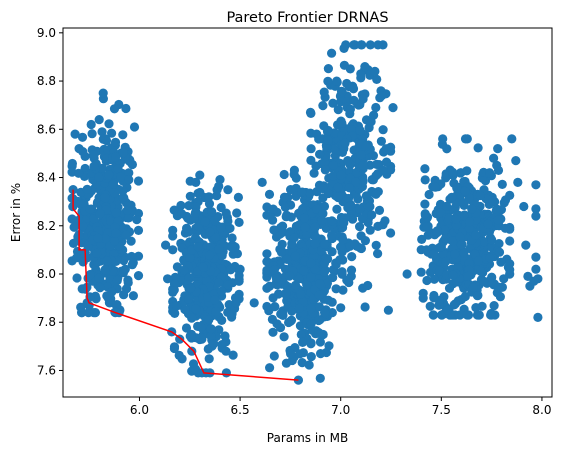  I want to click on scatter-point-2017, so click(103, 93).